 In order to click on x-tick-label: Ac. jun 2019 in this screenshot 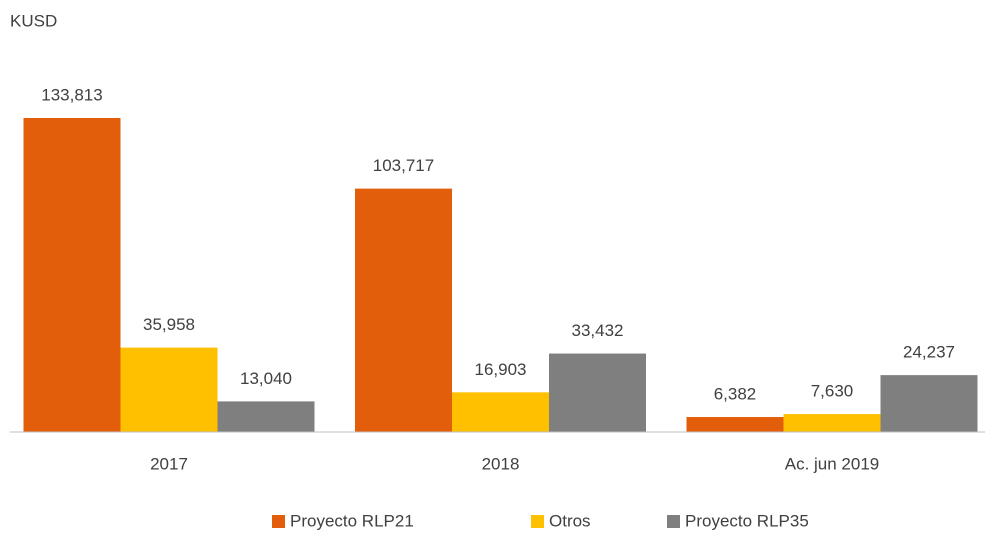, I will do `click(832, 463)`.